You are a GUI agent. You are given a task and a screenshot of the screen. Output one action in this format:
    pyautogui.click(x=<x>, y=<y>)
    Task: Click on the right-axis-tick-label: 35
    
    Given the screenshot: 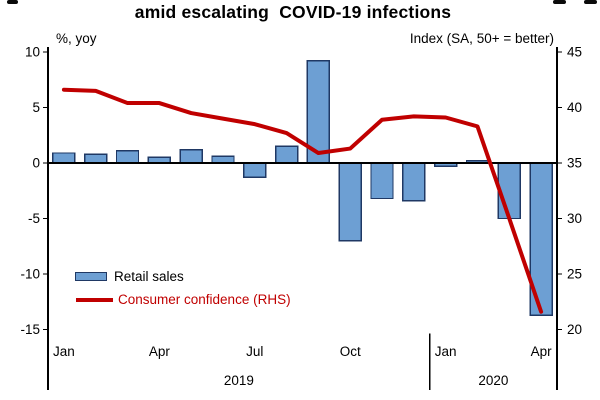 What is the action you would take?
    pyautogui.click(x=574, y=163)
    